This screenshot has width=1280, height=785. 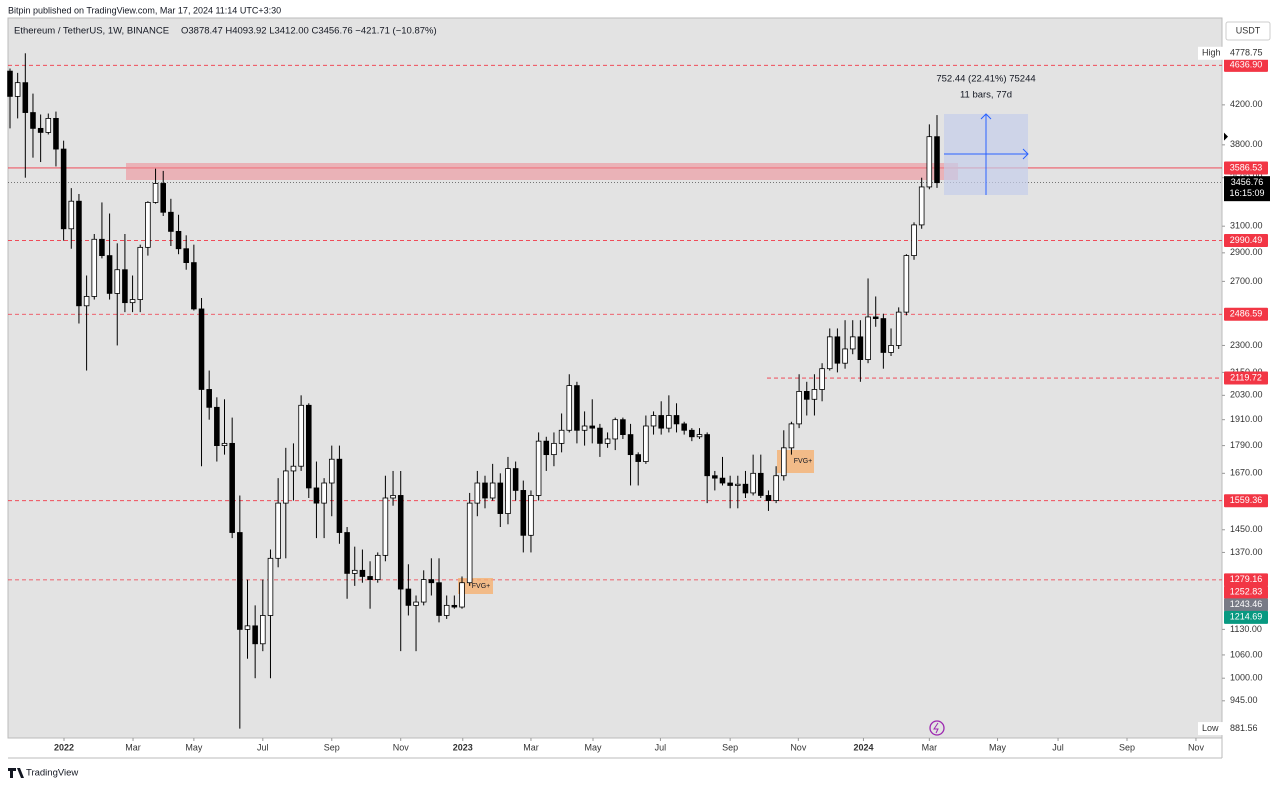 I want to click on countdown: 16:15:09, so click(x=1246, y=193).